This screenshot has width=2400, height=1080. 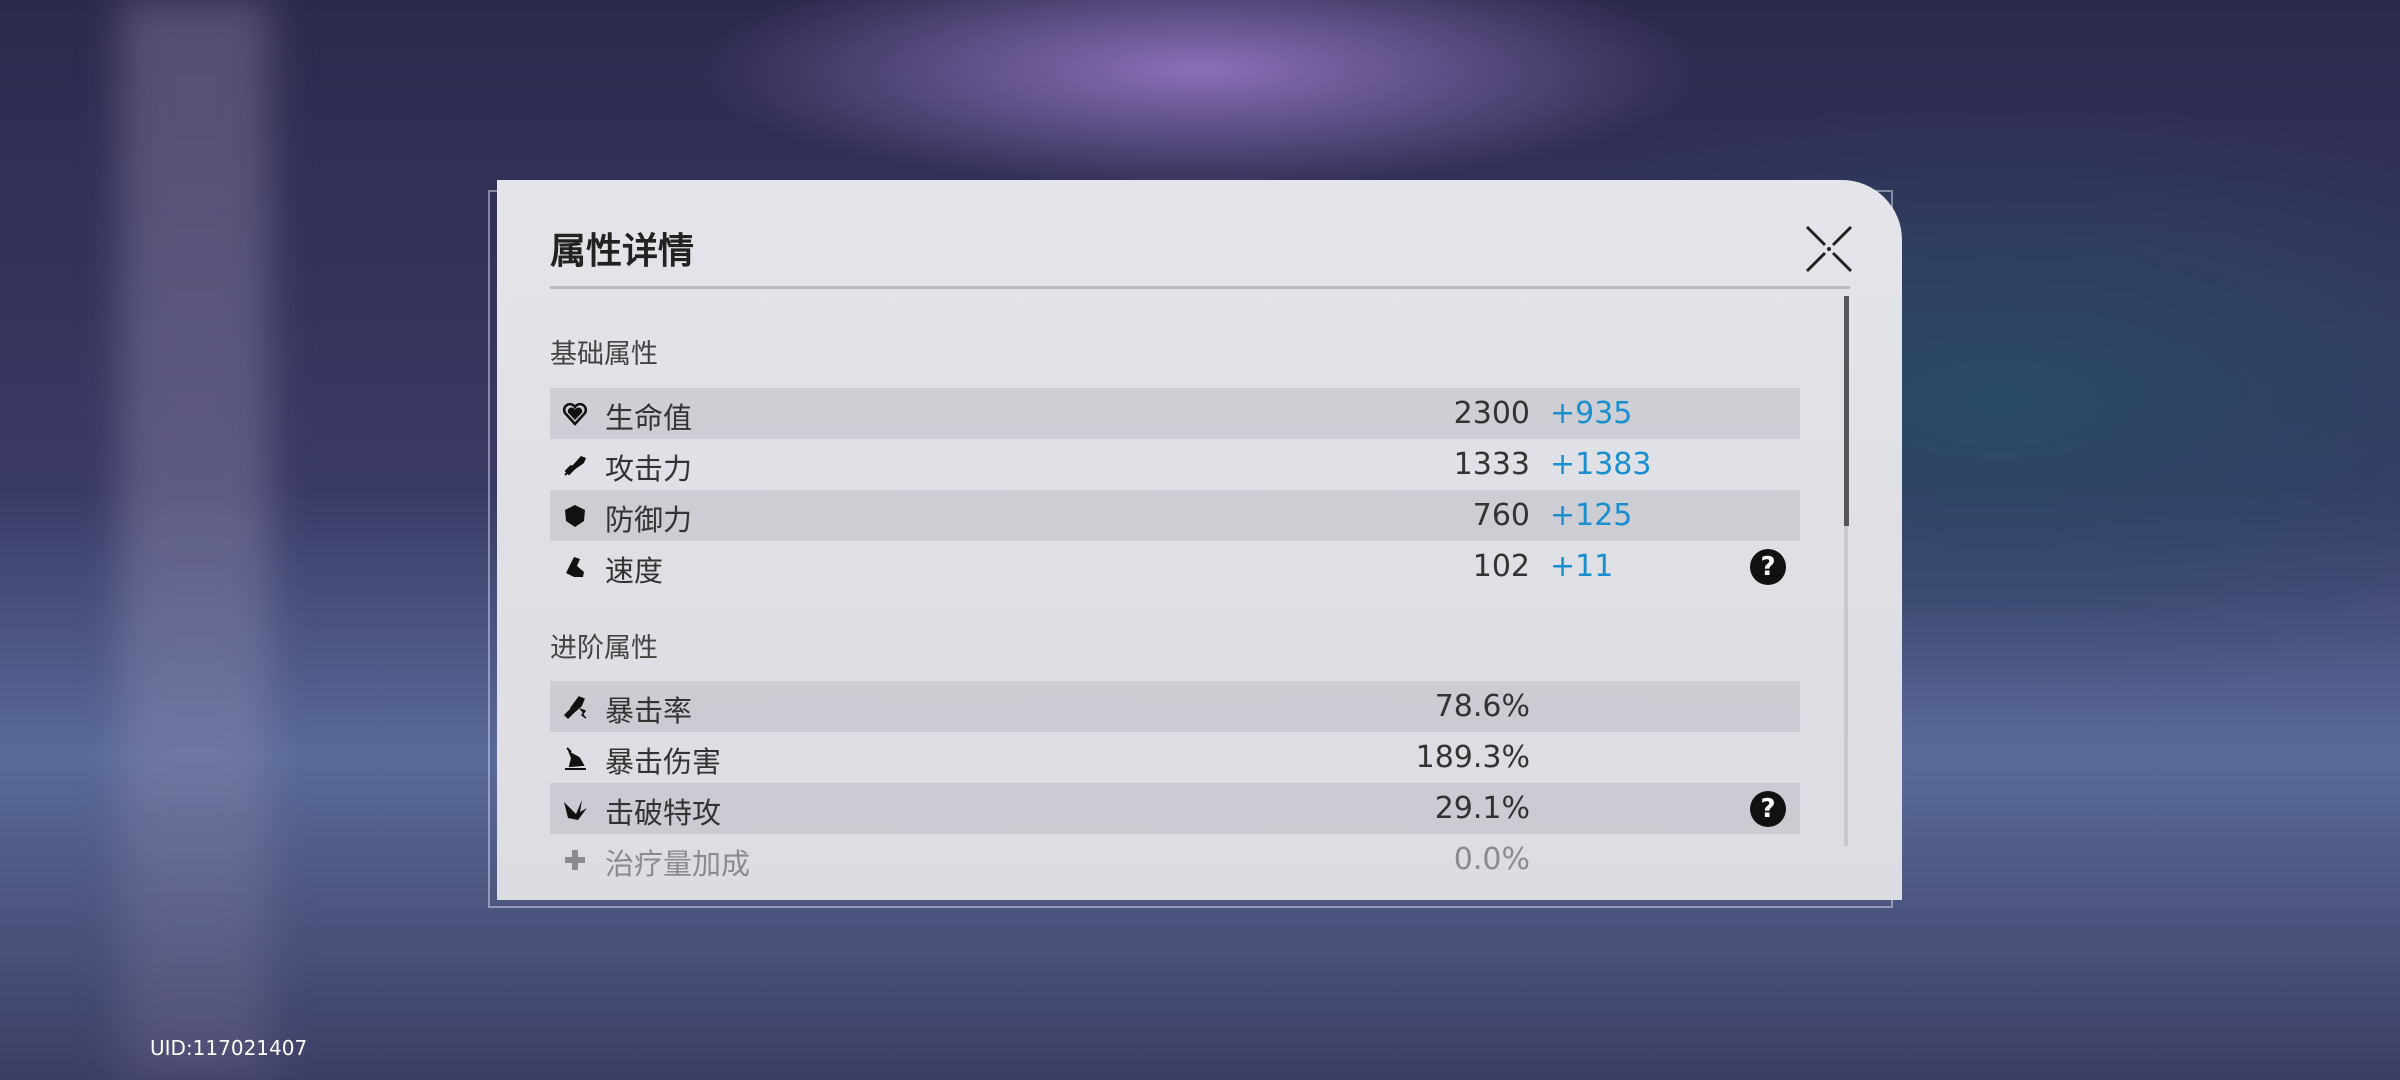 What do you see at coordinates (1175, 757) in the screenshot?
I see `stat-row-crit-dmg: 暴击伤害 189.3%` at bounding box center [1175, 757].